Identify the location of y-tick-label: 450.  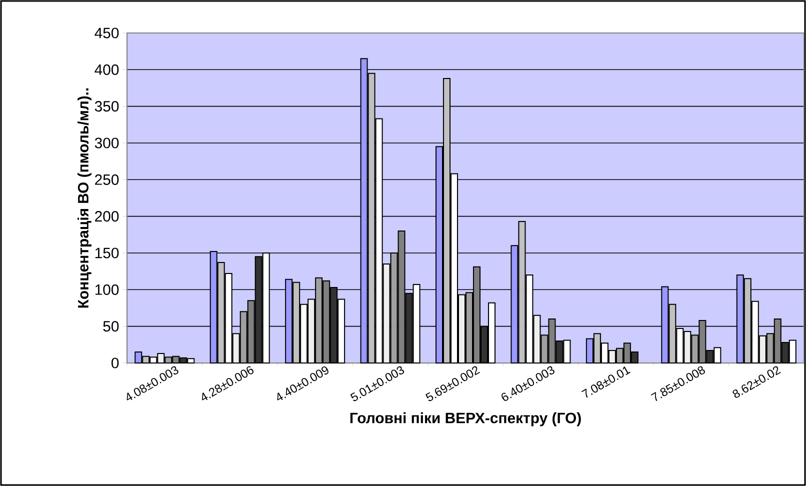
(106, 33).